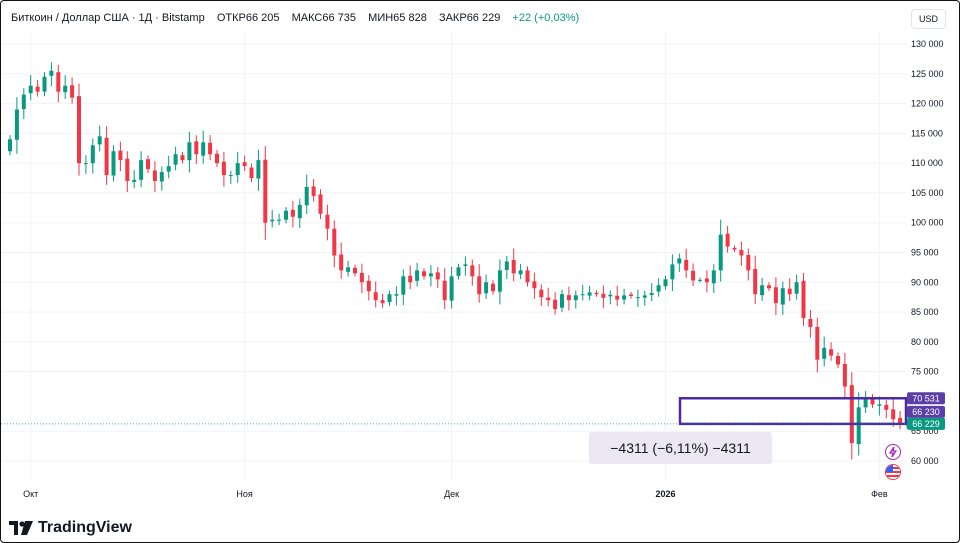 This screenshot has width=960, height=543. What do you see at coordinates (926, 412) in the screenshot?
I see `price-tag-label: 66 230` at bounding box center [926, 412].